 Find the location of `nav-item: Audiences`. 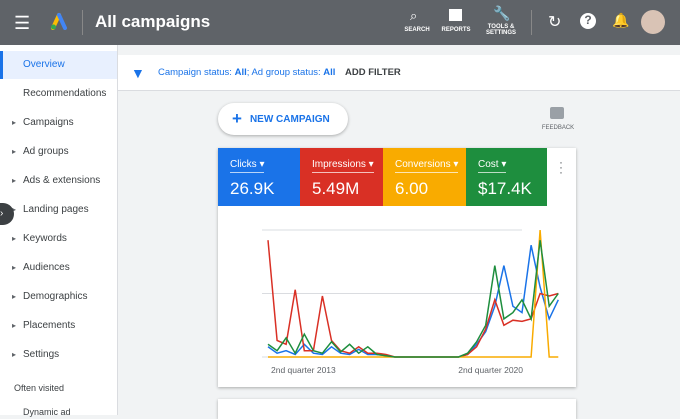

nav-item: Audiences is located at coordinates (58, 268).